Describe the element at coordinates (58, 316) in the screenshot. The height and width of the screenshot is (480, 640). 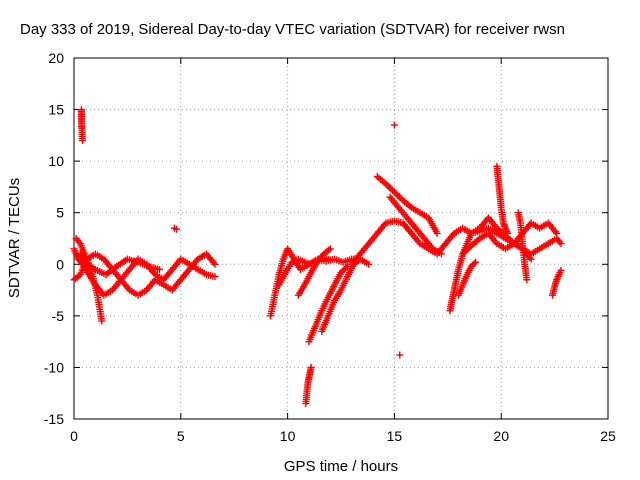
I see `y-tick-label: -5` at that location.